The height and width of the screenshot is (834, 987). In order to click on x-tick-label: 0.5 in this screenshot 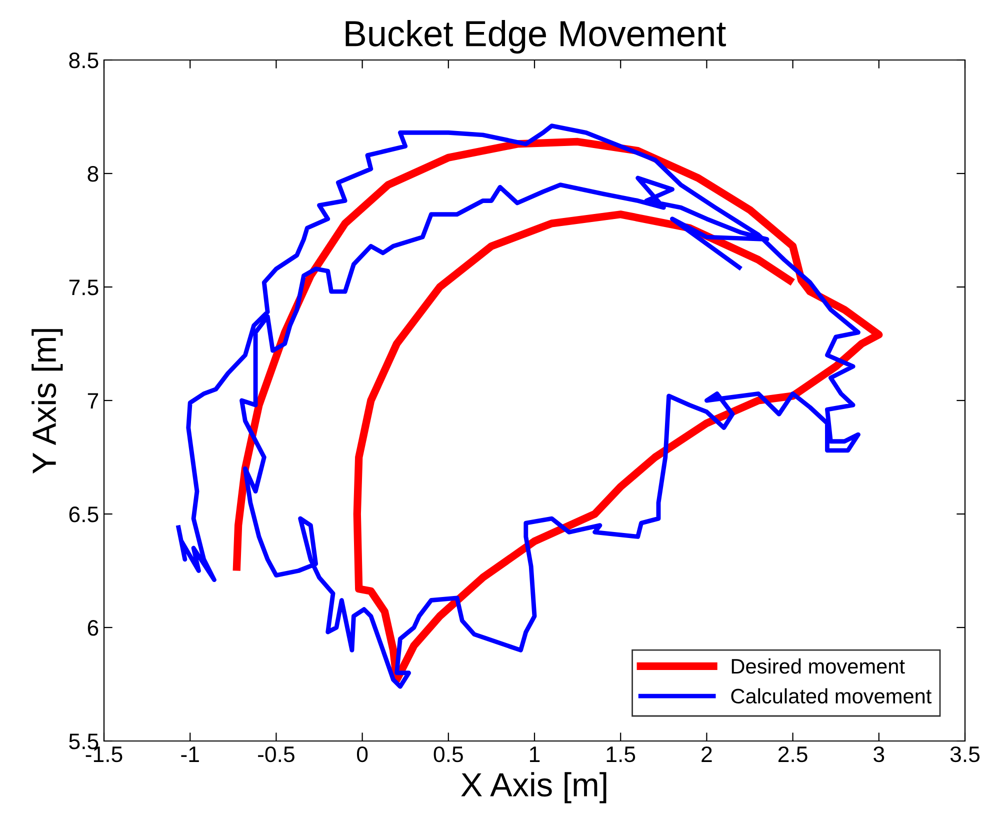, I will do `click(448, 754)`.